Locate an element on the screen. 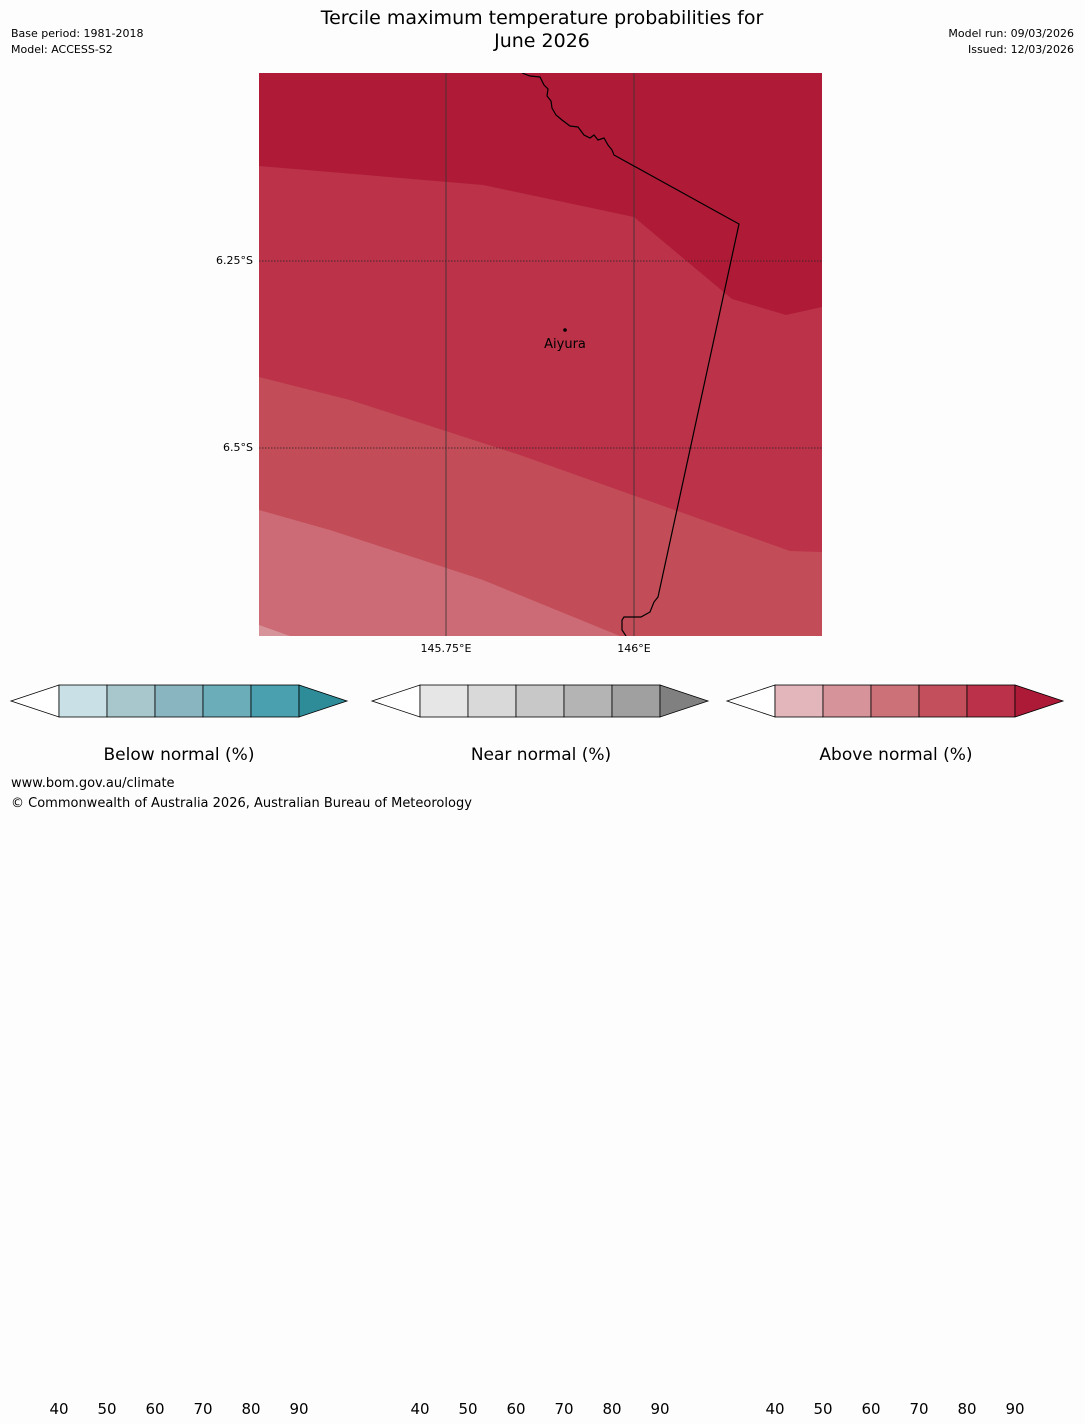  footer-url: www.bom.gov.au/climate is located at coordinates (93, 783).